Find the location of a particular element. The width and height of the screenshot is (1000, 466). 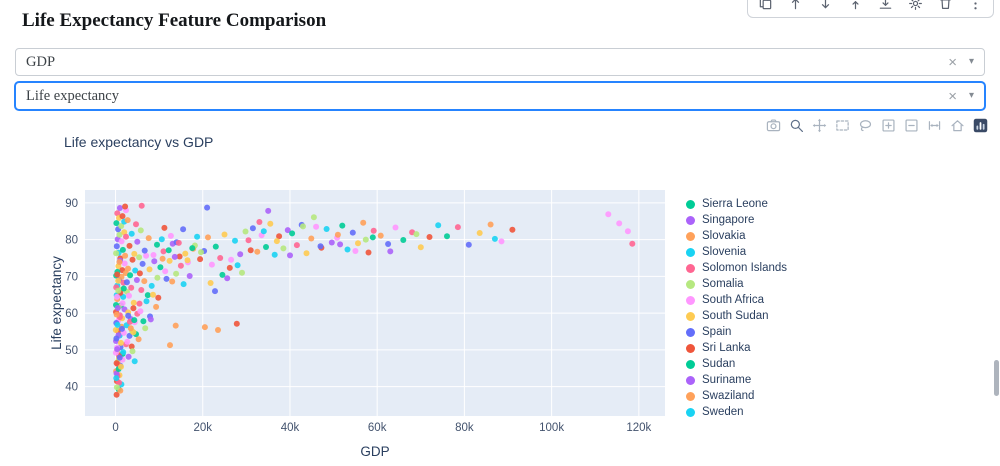

plotly-logo-icon is located at coordinates (980, 125).